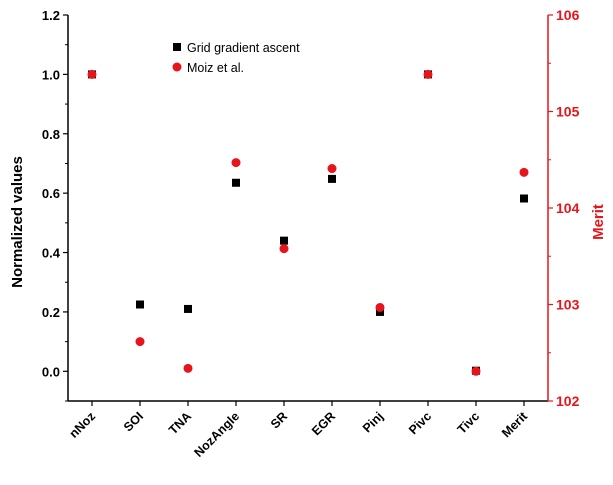  I want to click on legend-marker-moiz, so click(177, 67).